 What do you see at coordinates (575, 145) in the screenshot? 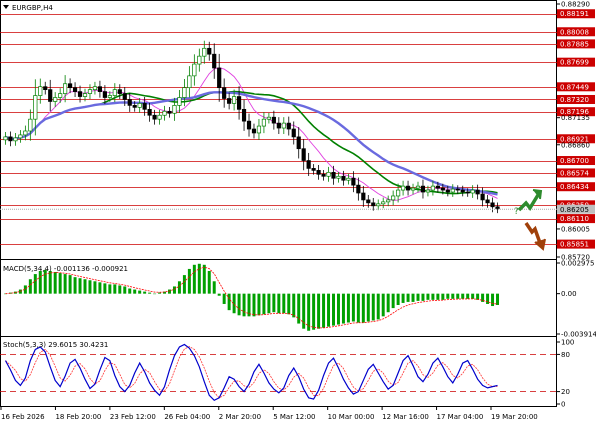
I see `price-axis-label: 0.86860` at bounding box center [575, 145].